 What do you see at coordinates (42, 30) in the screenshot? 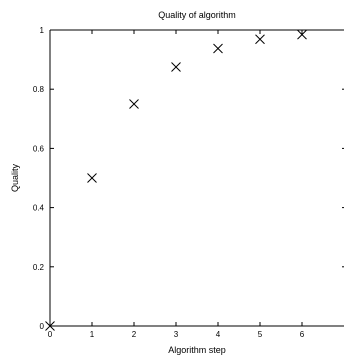
I see `y-tick-label: 1` at bounding box center [42, 30].